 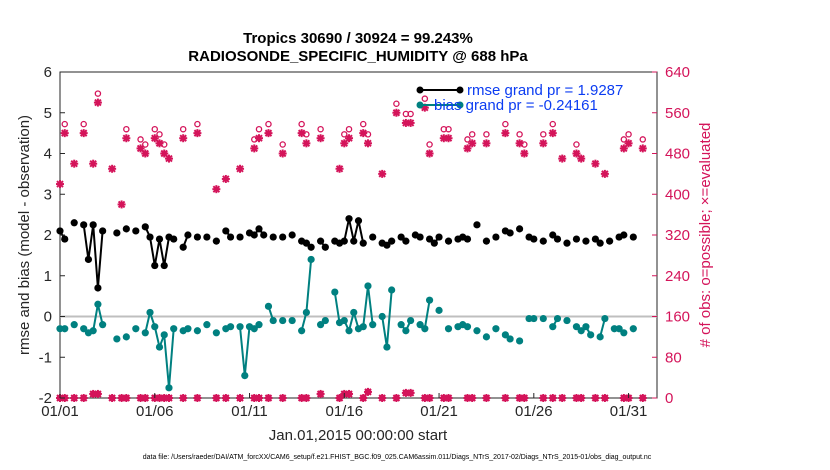 I want to click on legend-bias-marker-right, so click(x=460, y=105).